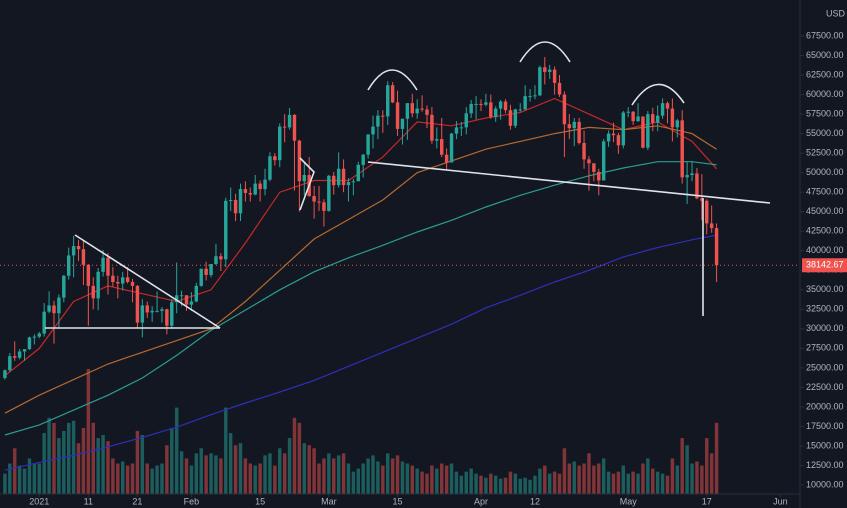  What do you see at coordinates (825, 445) in the screenshot?
I see `y-tick-label: 15000.00` at bounding box center [825, 445].